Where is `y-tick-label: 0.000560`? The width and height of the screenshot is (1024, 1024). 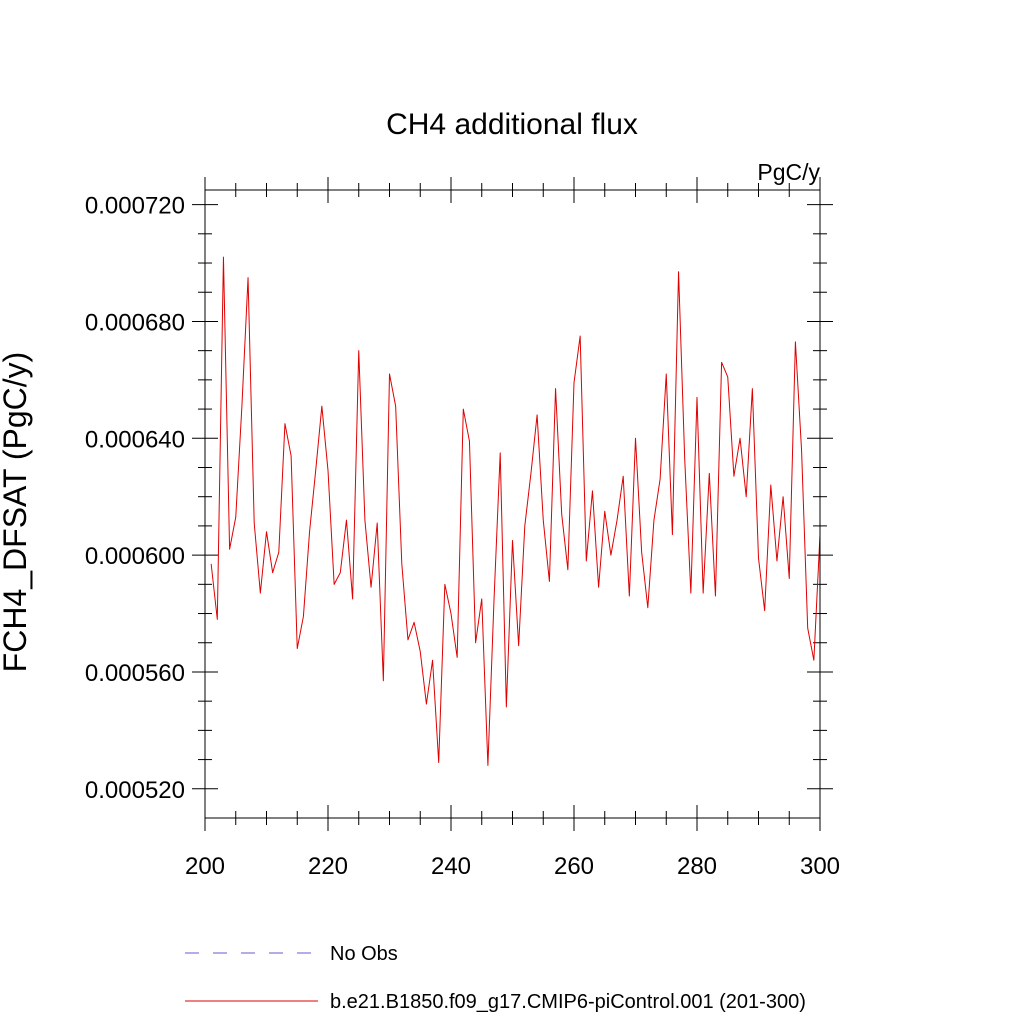
y-tick-label: 0.000560 is located at coordinates (135, 673).